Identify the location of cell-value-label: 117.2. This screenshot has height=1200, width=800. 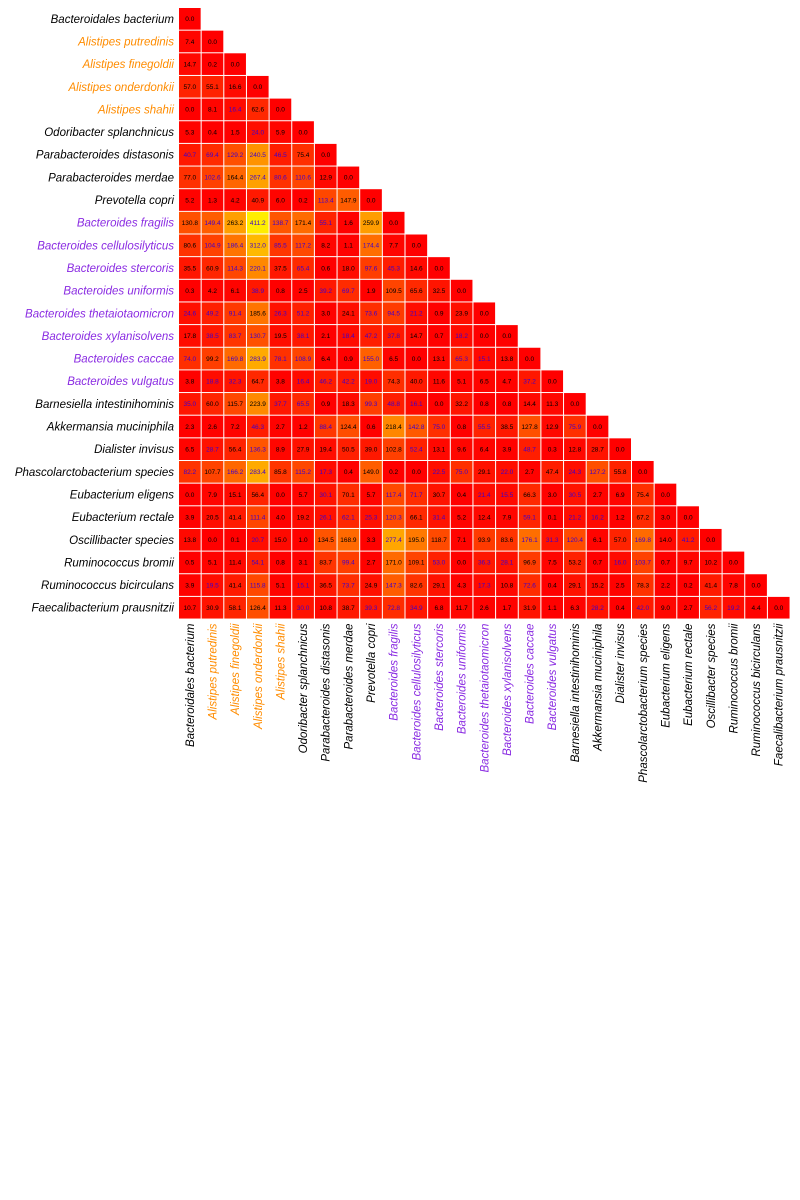
(303, 246).